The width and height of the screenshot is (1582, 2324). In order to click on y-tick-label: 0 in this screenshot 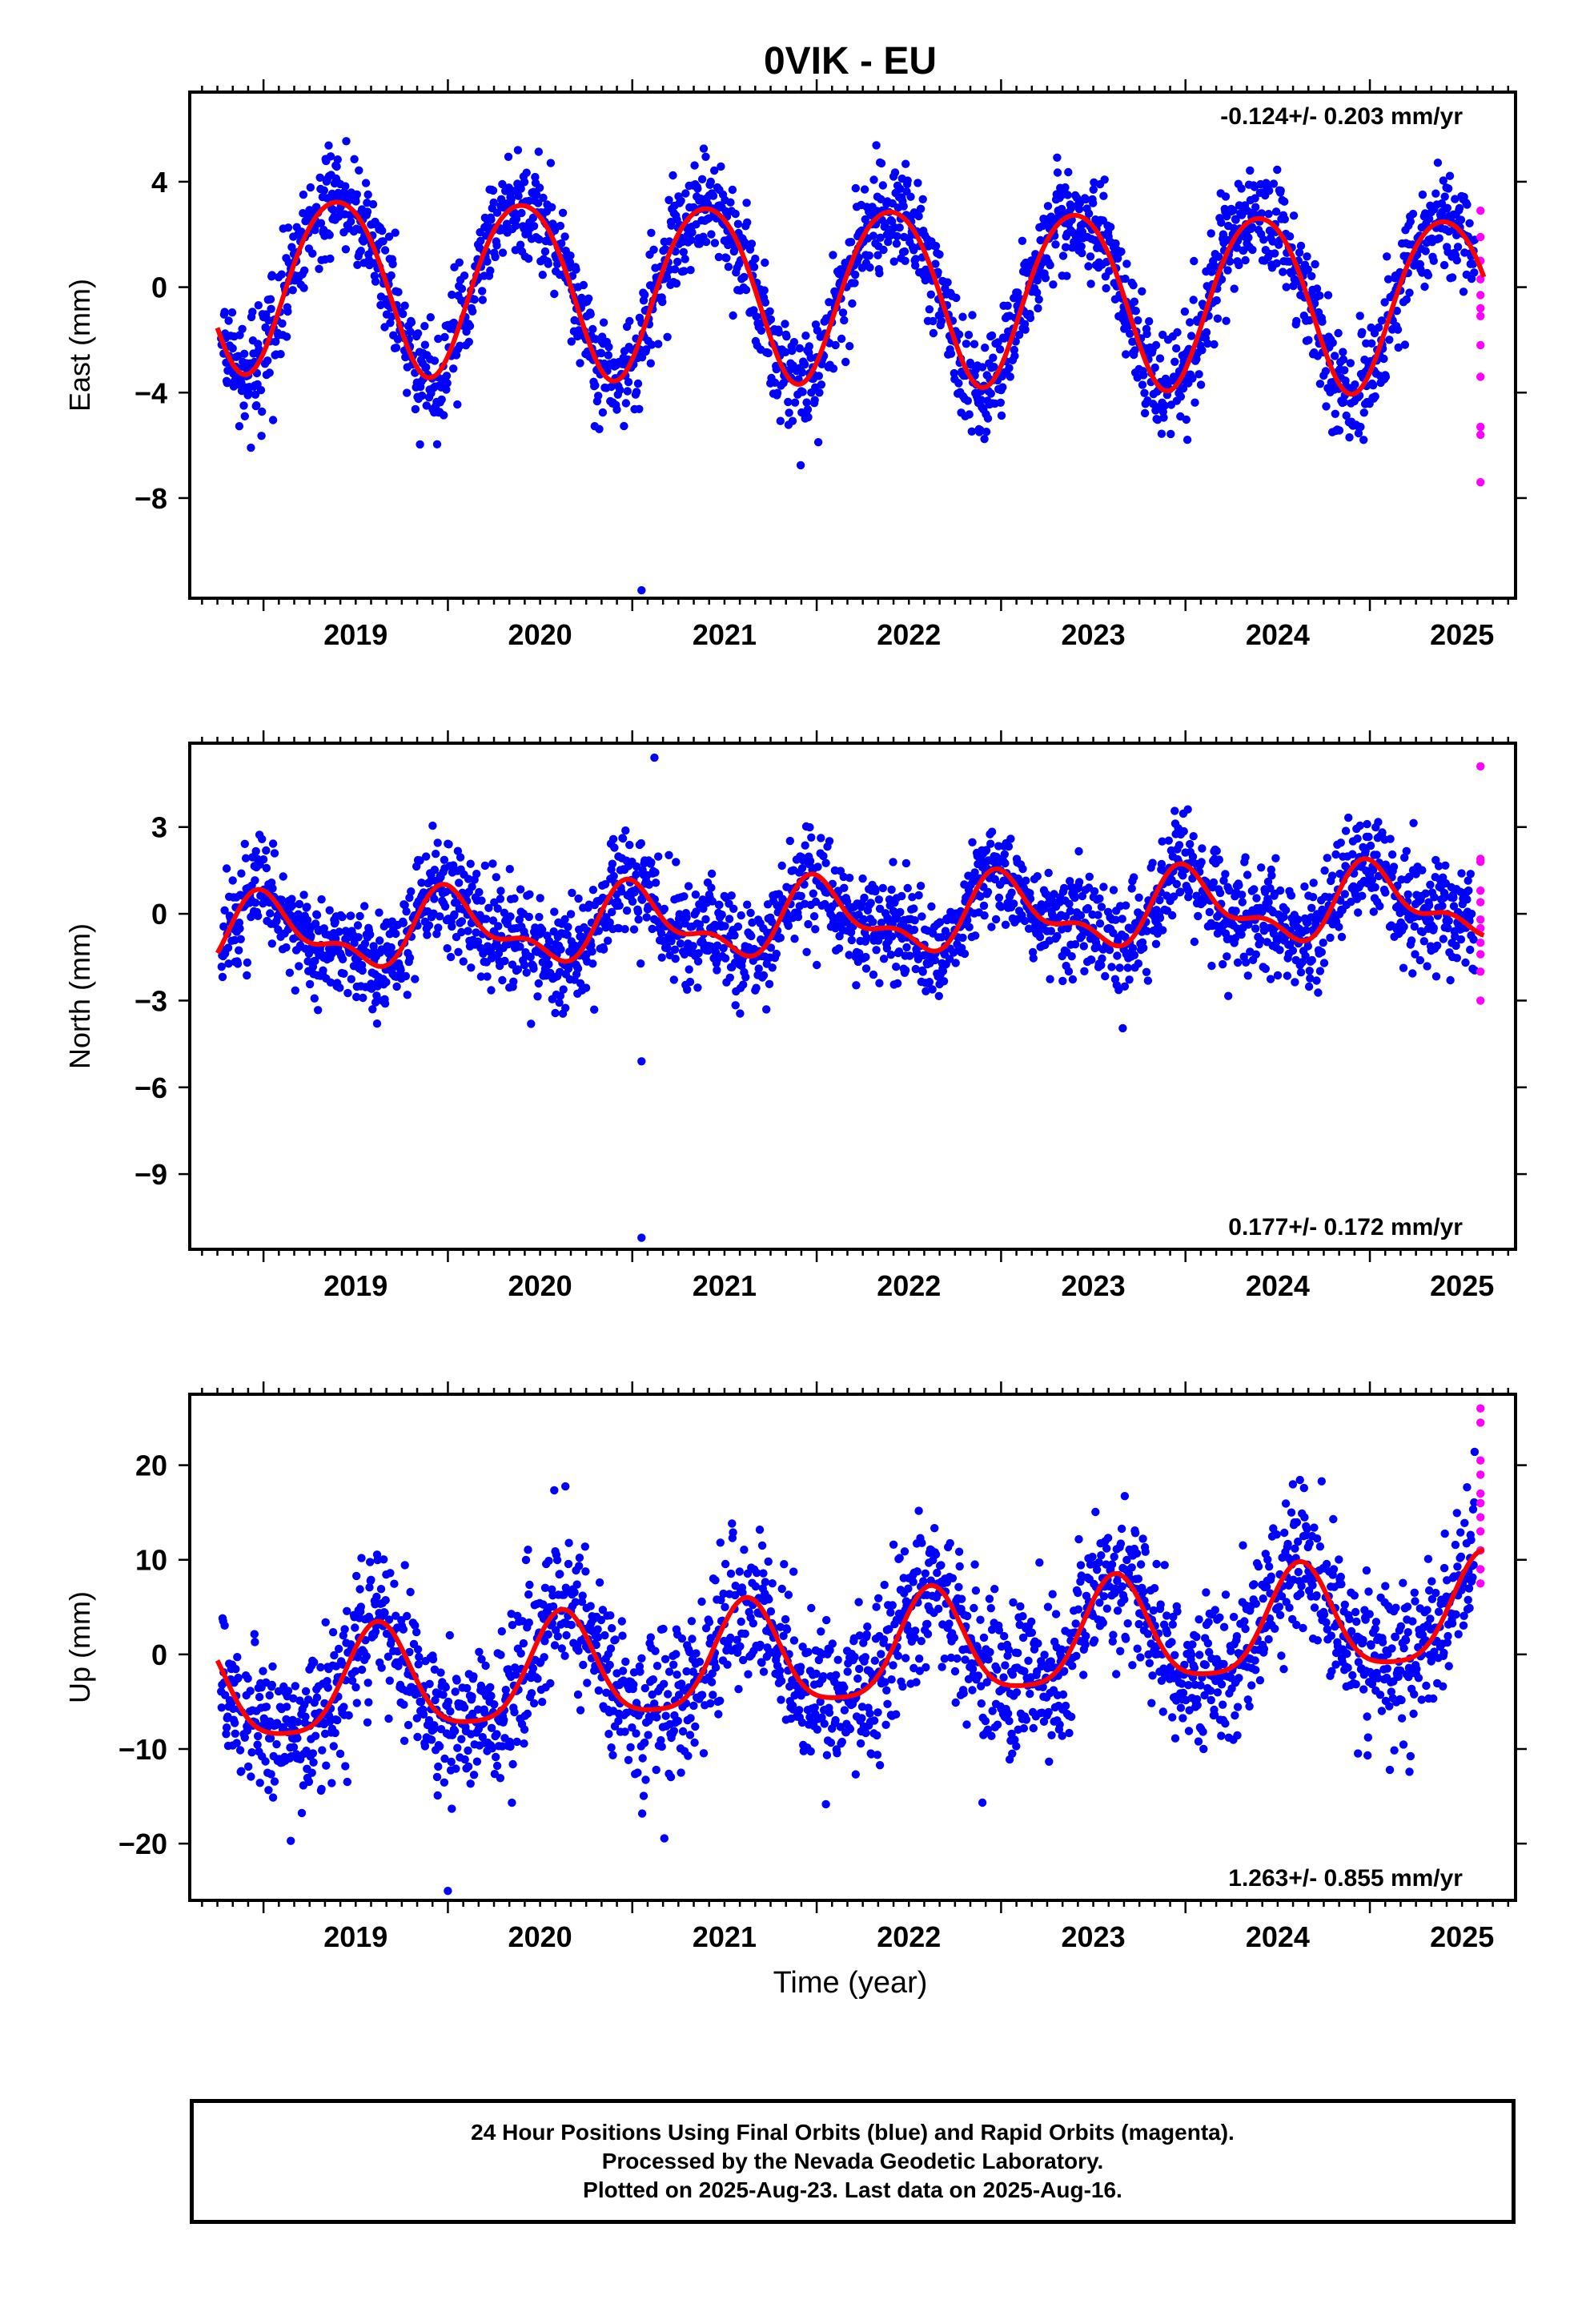, I will do `click(159, 914)`.